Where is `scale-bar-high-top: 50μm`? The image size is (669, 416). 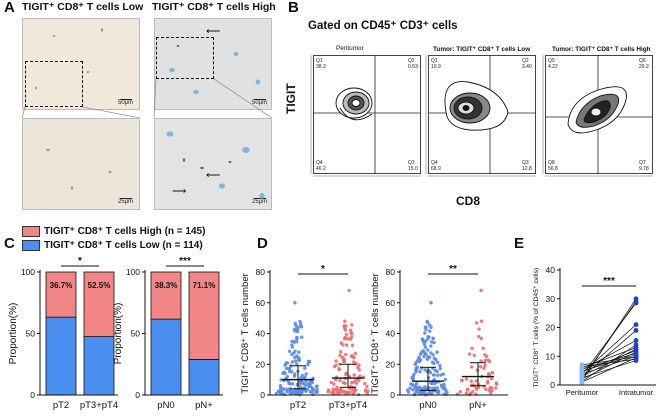
scale-bar-high-top: 50μm is located at coordinates (260, 102).